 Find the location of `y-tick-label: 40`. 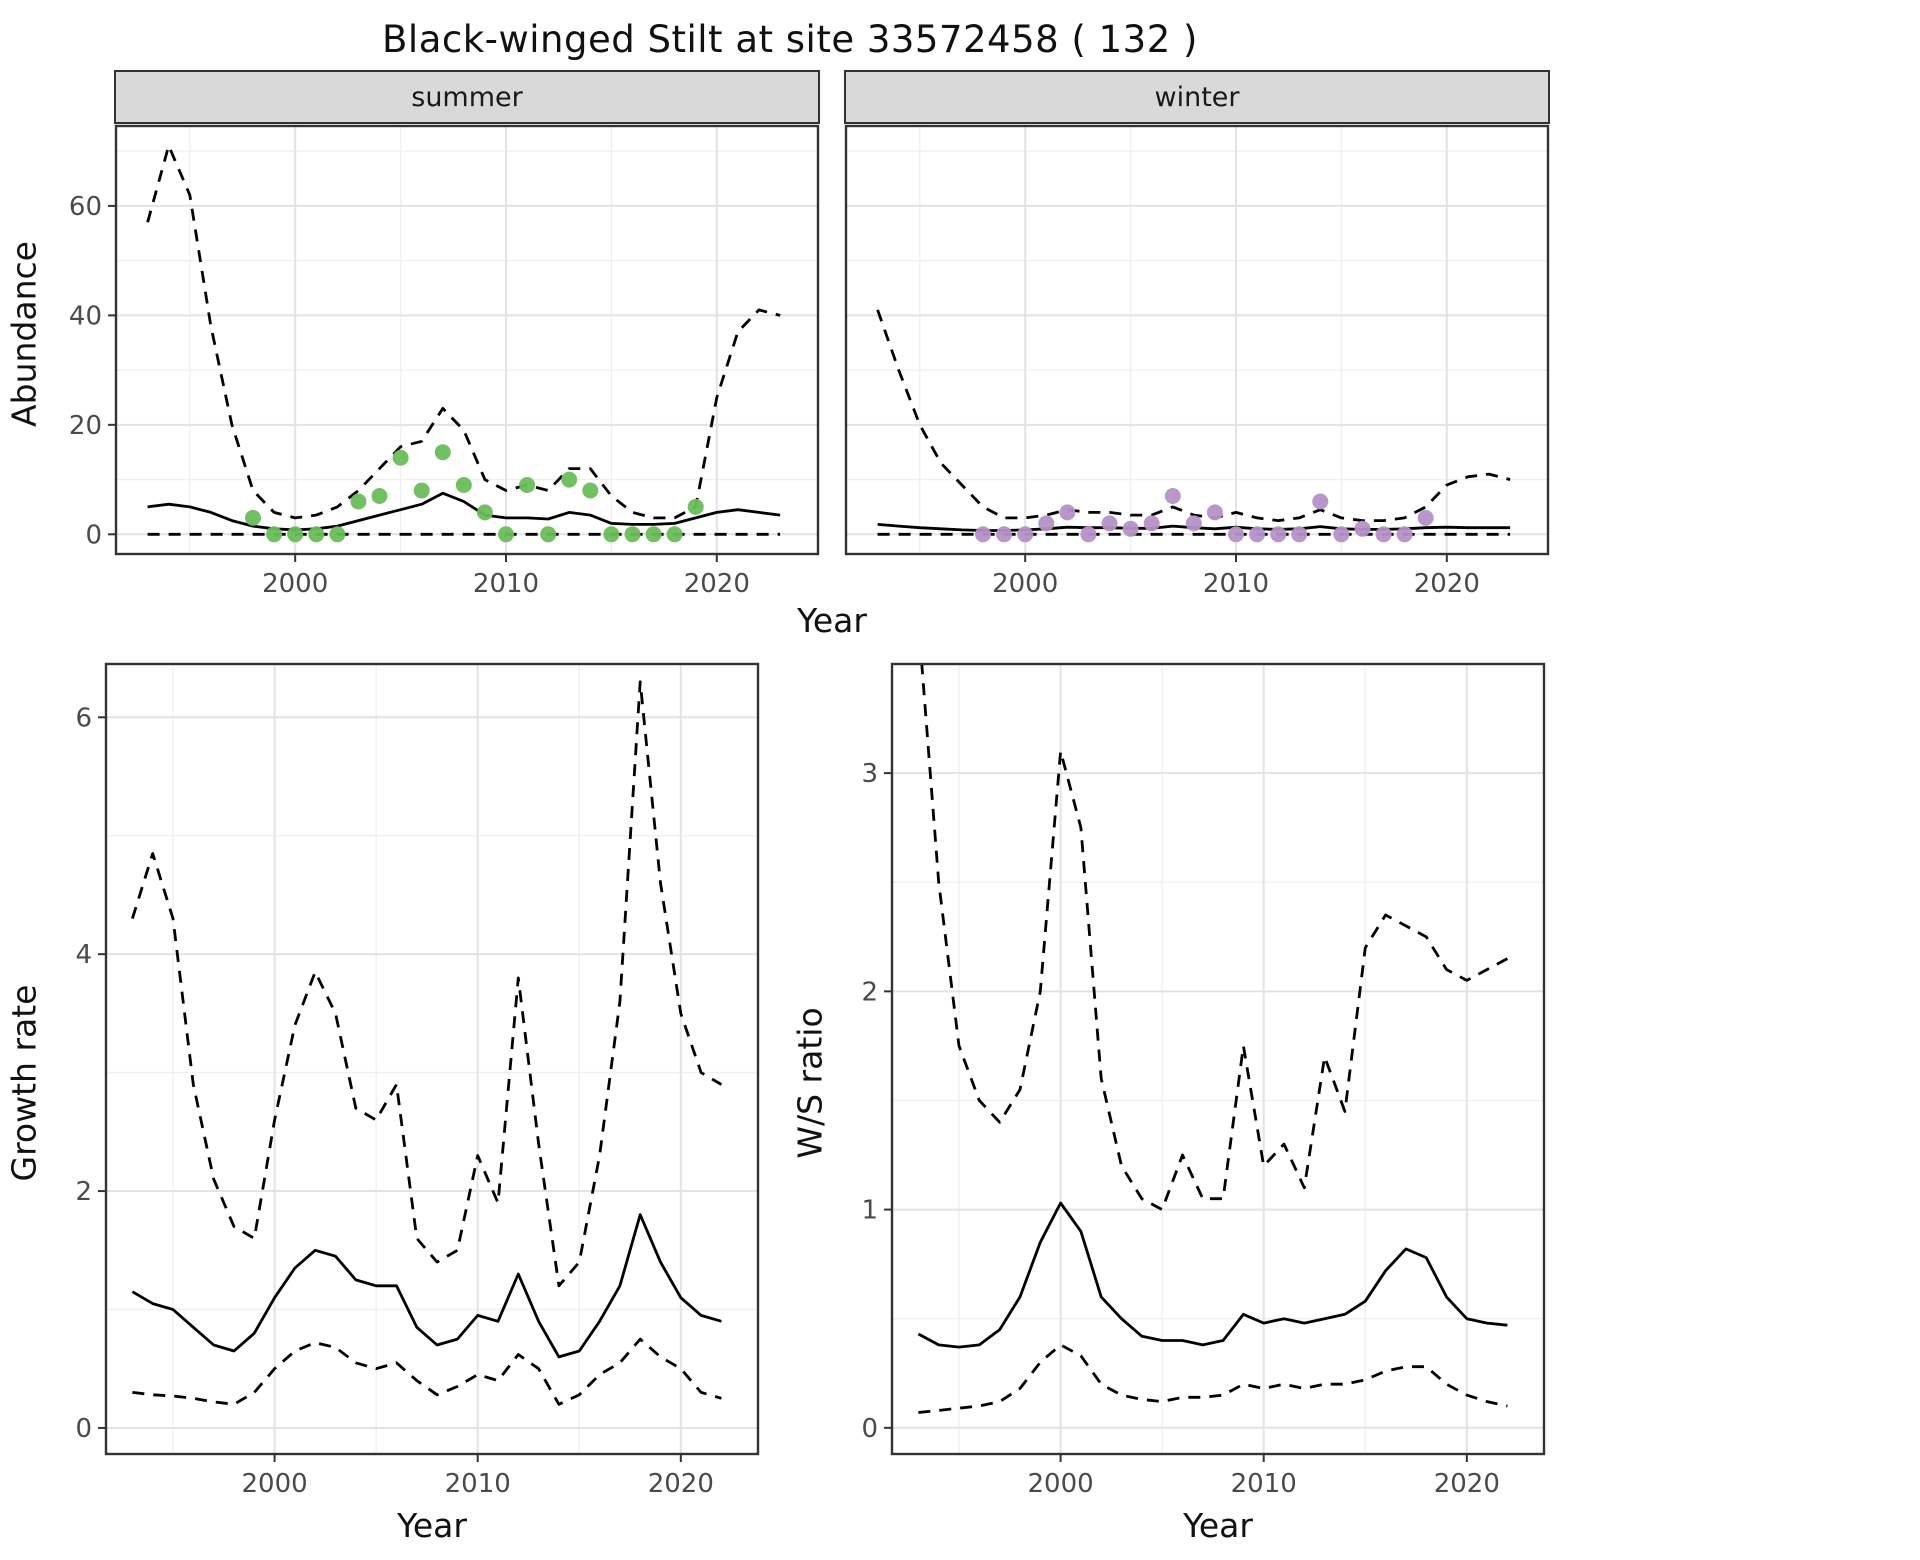

y-tick-label: 40 is located at coordinates (85, 316).